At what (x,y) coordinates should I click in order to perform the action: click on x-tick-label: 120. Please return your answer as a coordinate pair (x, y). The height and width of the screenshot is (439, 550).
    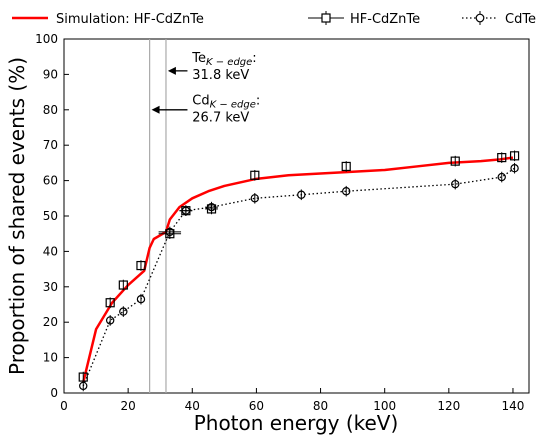
    Looking at the image, I should click on (448, 406).